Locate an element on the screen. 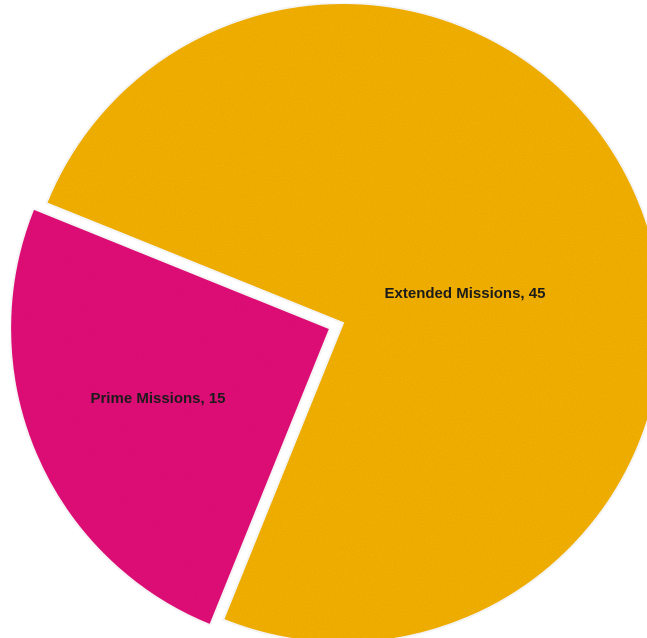 The width and height of the screenshot is (647, 638). slice-label-prime-missions: Prime Missions, 15 is located at coordinates (157, 398).